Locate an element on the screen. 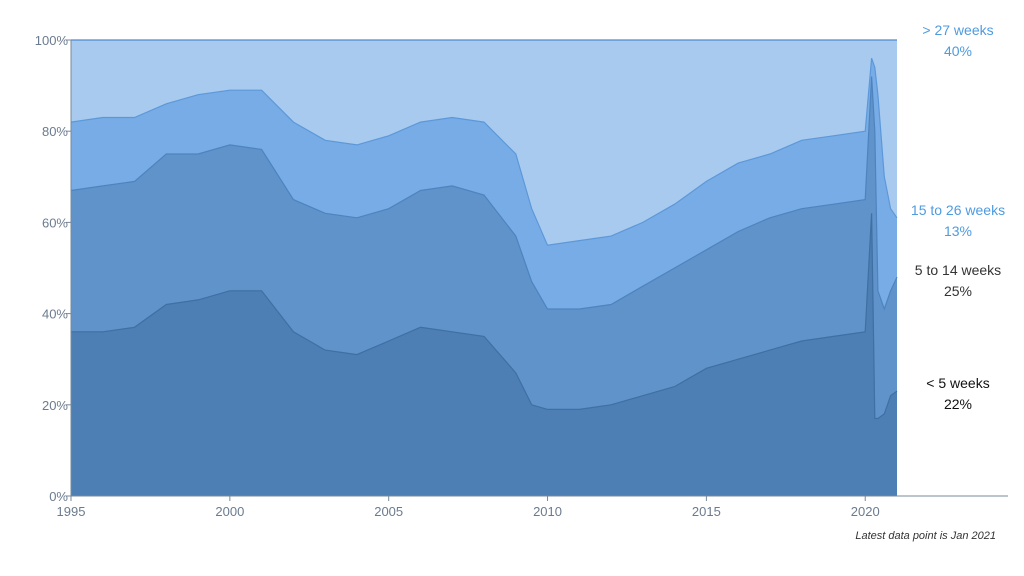 This screenshot has width=1024, height=576. y-tick-label: 40% is located at coordinates (55, 314).